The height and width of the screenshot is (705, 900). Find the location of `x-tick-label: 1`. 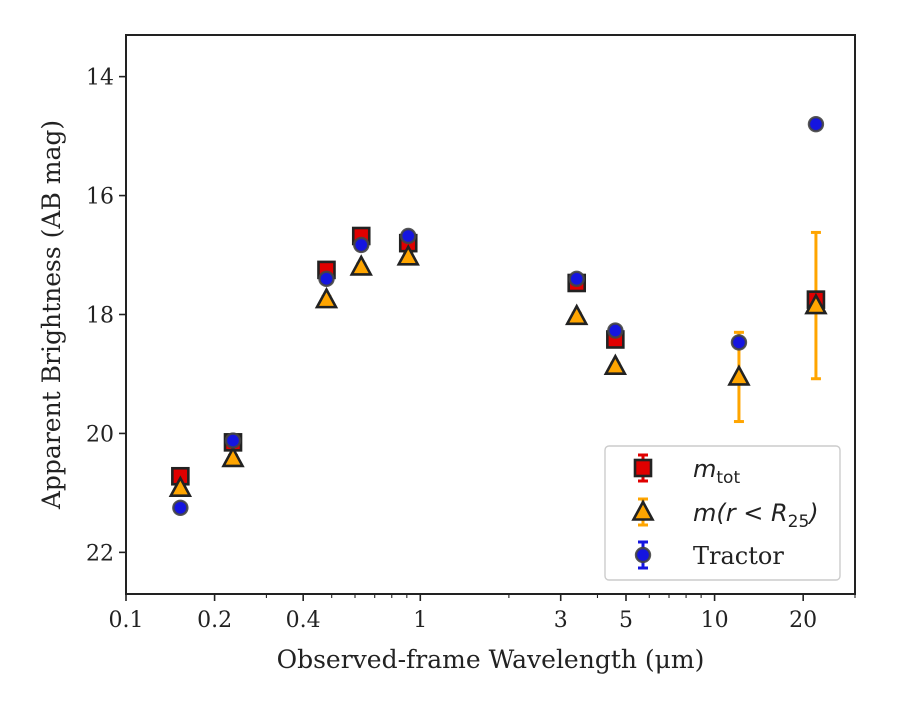

x-tick-label: 1 is located at coordinates (420, 620).